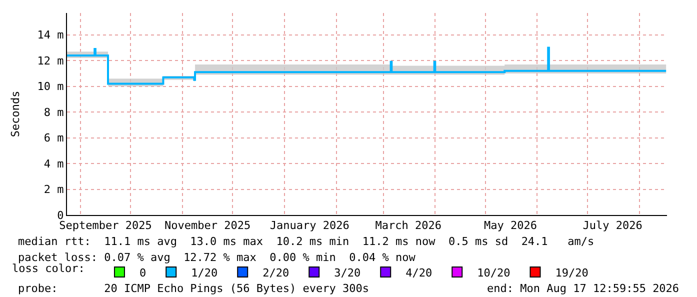 The image size is (697, 297). What do you see at coordinates (493, 273) in the screenshot?
I see `legend-label: 10/20` at bounding box center [493, 273].